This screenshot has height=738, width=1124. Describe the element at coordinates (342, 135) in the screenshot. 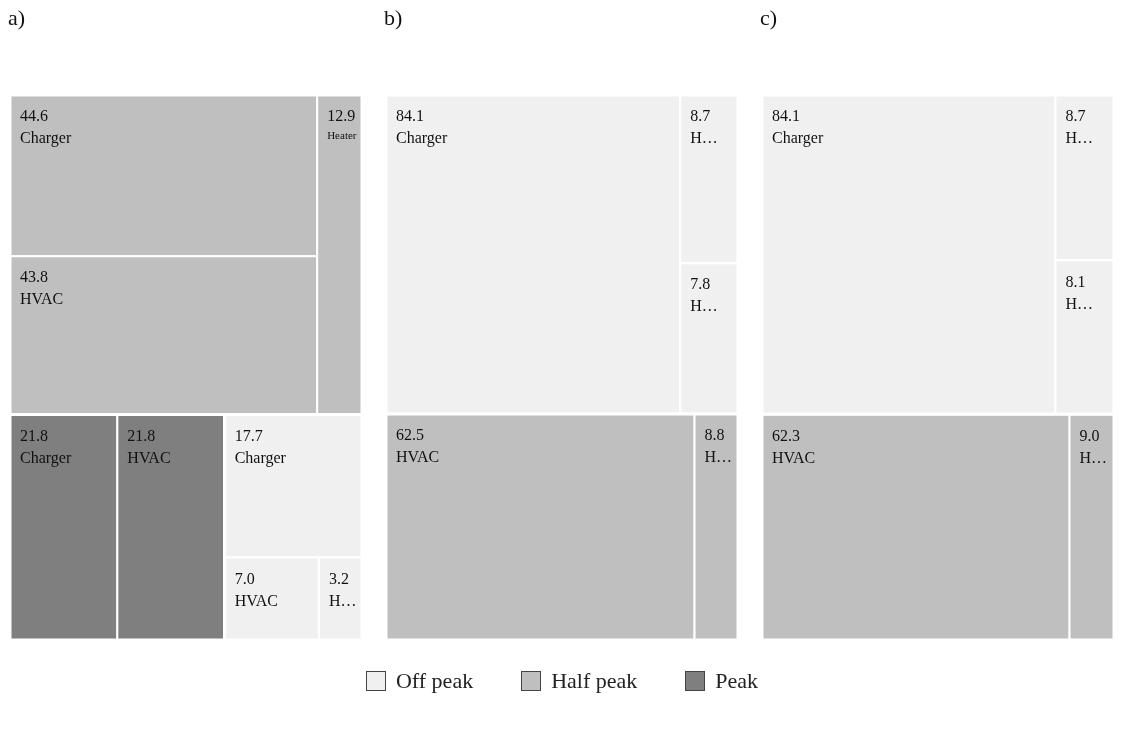

I see `category-label: Heater` at that location.